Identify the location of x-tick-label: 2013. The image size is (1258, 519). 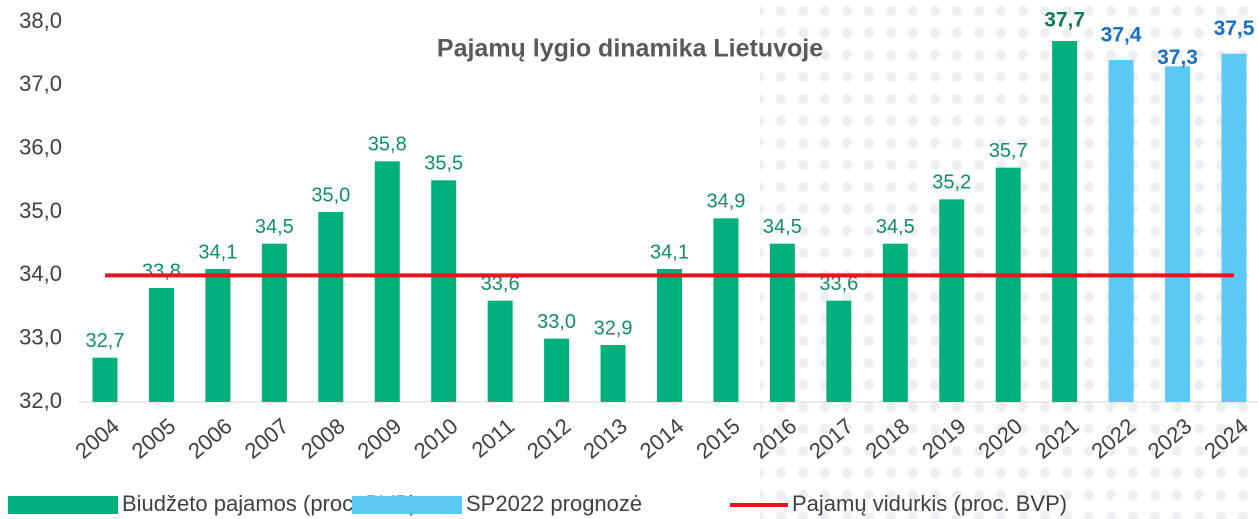
(605, 438).